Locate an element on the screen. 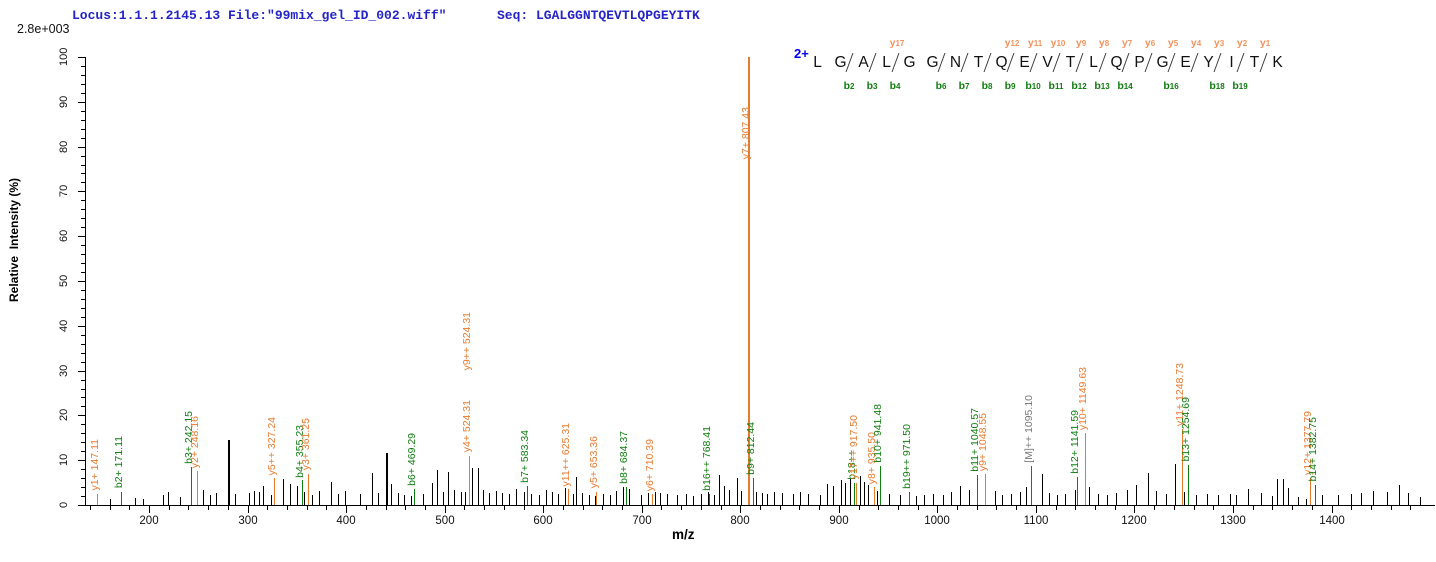  fragment-peak-label: y17++ 917.50 is located at coordinates (854, 447).